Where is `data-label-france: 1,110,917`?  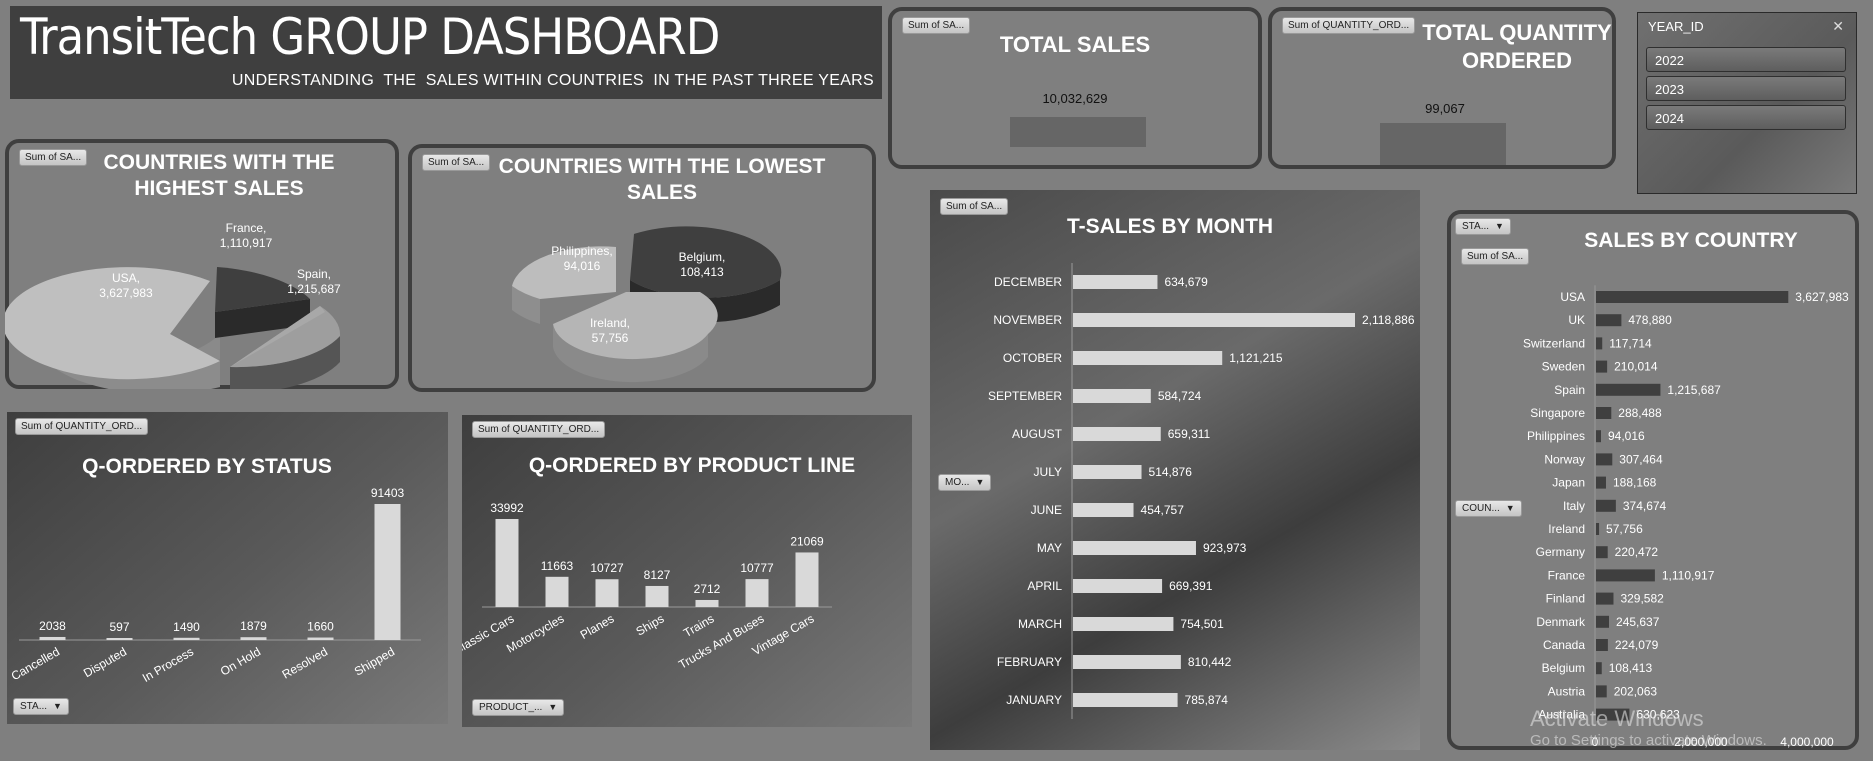
data-label-france: 1,110,917 is located at coordinates (1688, 575).